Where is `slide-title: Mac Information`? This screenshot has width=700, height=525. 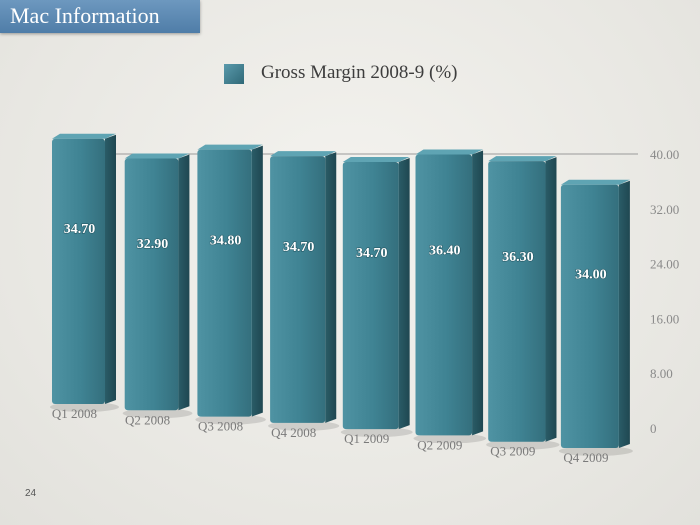 slide-title: Mac Information is located at coordinates (85, 15).